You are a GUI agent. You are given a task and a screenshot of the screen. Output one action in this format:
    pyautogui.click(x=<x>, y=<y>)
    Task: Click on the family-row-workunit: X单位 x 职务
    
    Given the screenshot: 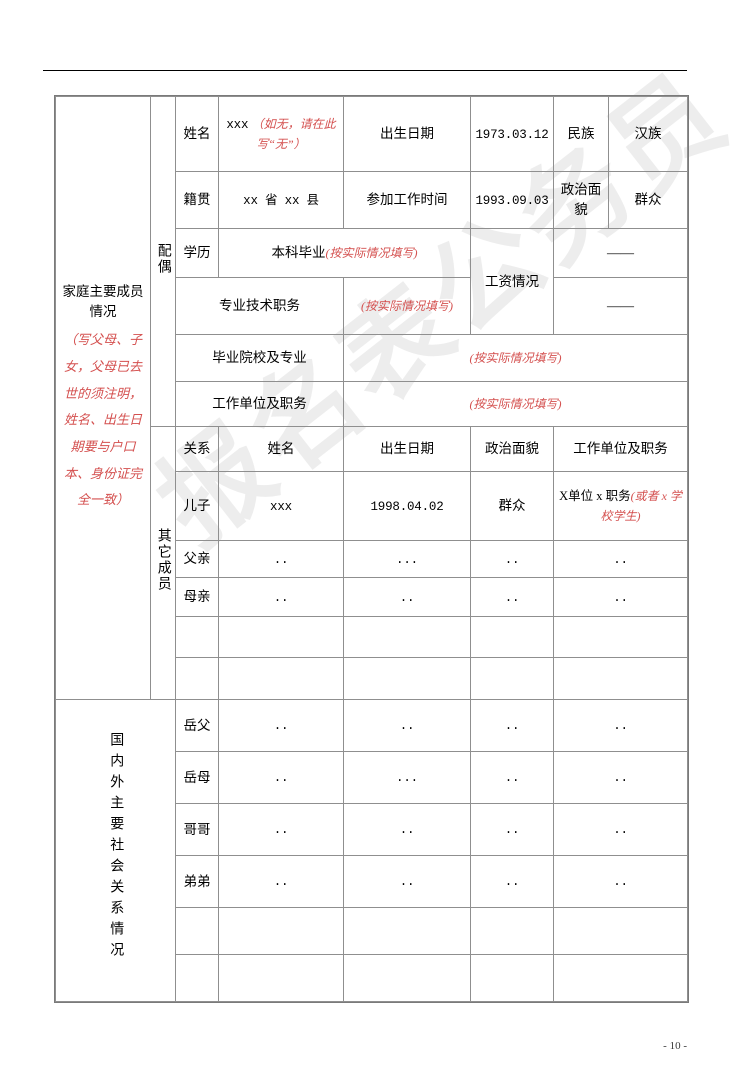 What is the action you would take?
    pyautogui.click(x=595, y=496)
    